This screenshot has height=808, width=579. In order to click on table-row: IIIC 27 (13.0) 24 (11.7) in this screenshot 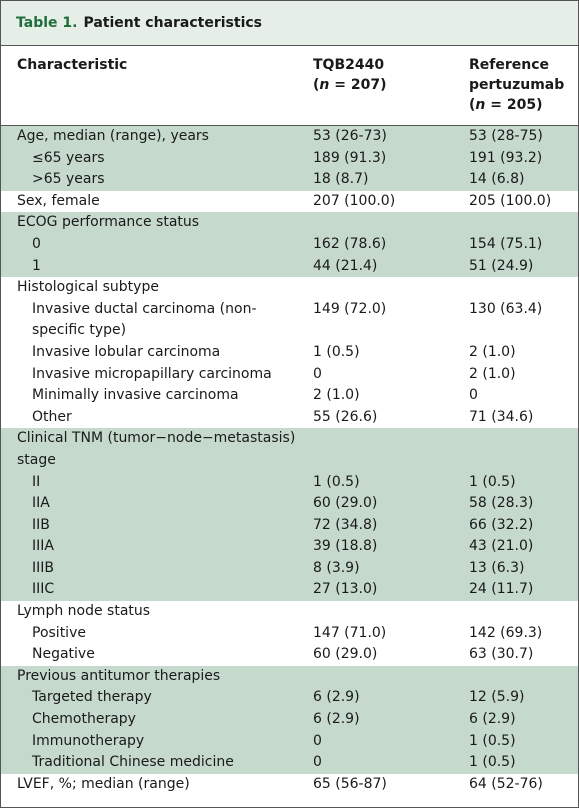, I will do `click(289, 590)`.